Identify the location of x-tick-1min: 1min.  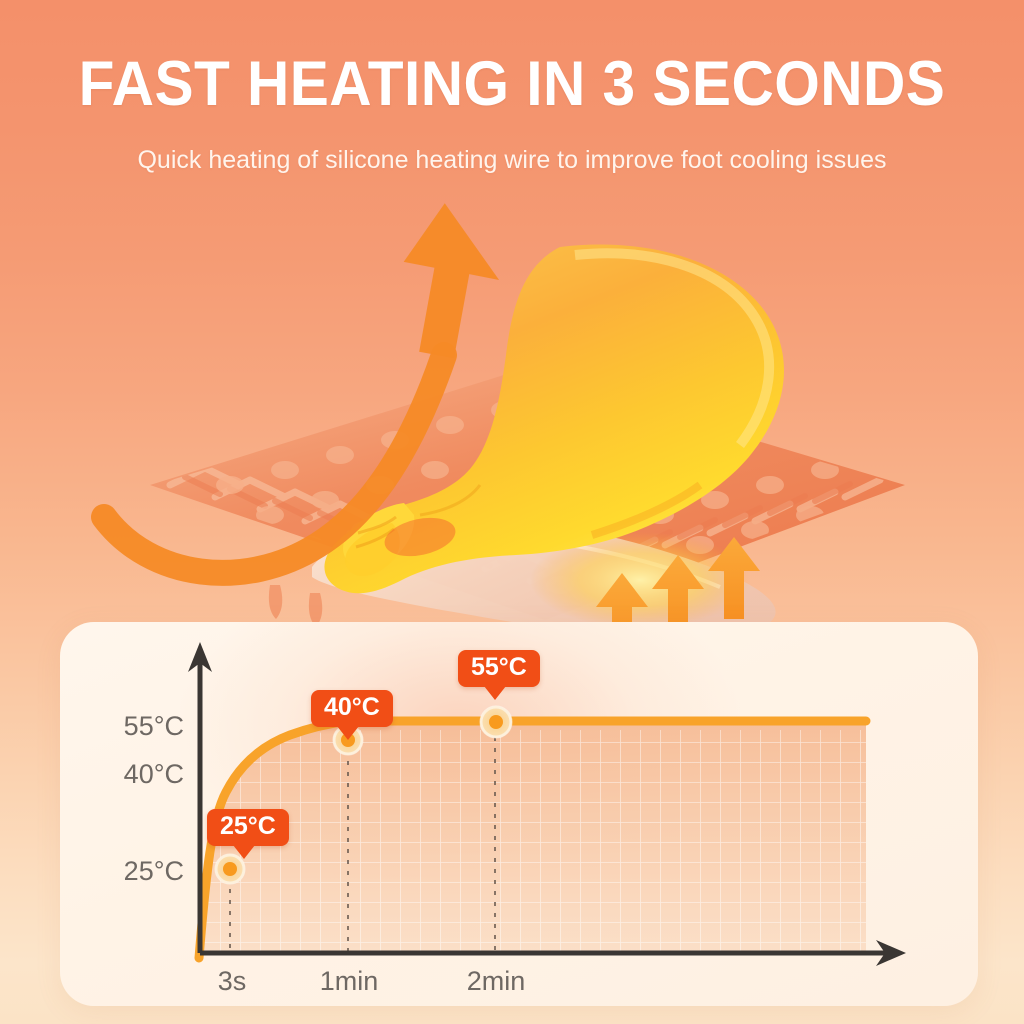
(349, 981).